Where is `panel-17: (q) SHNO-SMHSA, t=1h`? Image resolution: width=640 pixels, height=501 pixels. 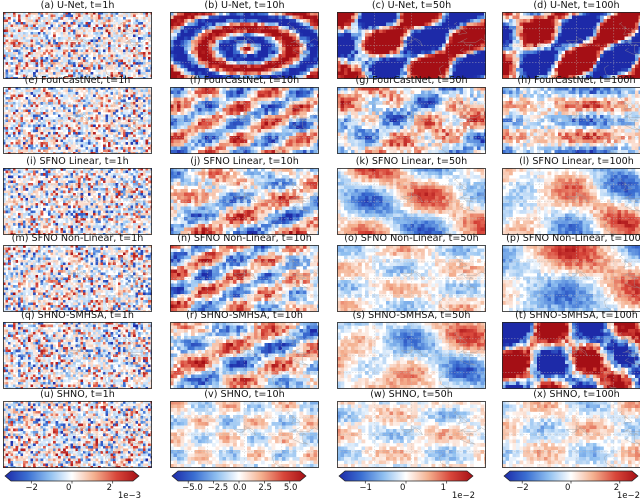
panel-17: (q) SHNO-SMHSA, t=1h is located at coordinates (77, 350).